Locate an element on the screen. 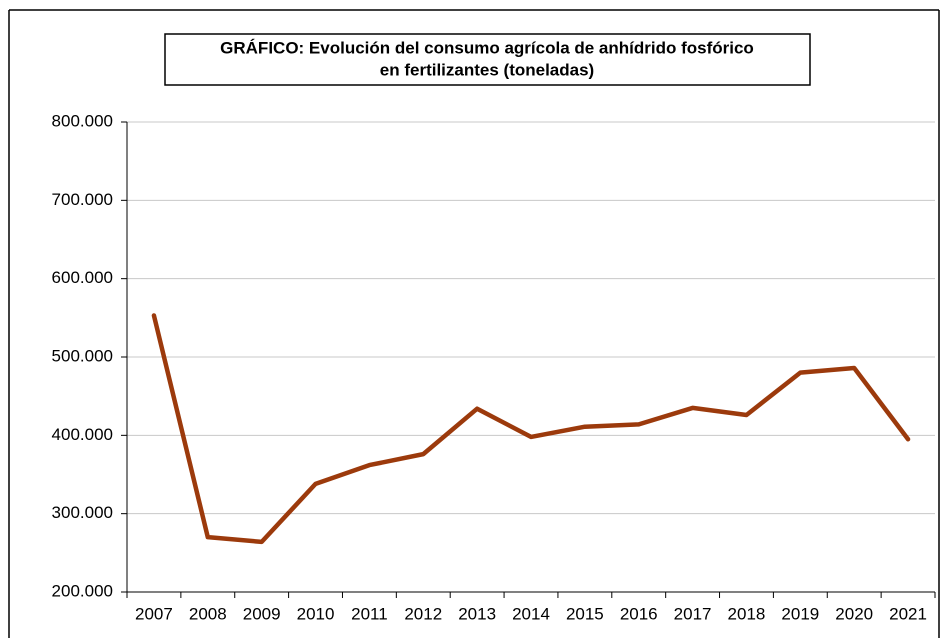 Image resolution: width=947 pixels, height=638 pixels. y-tick-label: 800.000 is located at coordinates (82, 120).